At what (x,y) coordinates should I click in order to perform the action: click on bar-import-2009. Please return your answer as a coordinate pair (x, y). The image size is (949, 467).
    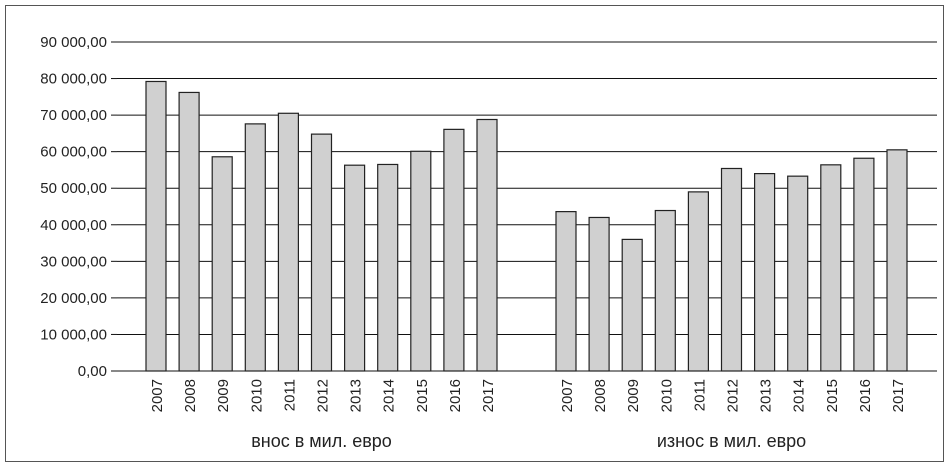
    Looking at the image, I should click on (222, 264).